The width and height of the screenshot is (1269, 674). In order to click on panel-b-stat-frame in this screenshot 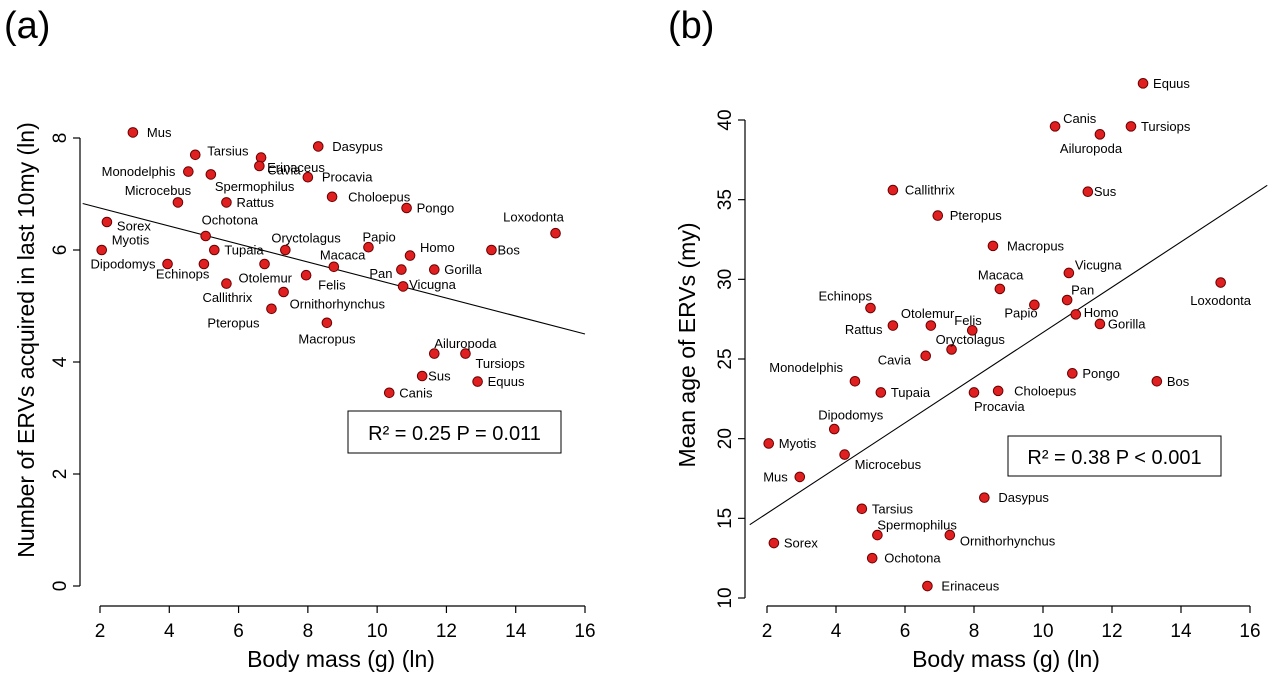, I will do `click(1114, 456)`.